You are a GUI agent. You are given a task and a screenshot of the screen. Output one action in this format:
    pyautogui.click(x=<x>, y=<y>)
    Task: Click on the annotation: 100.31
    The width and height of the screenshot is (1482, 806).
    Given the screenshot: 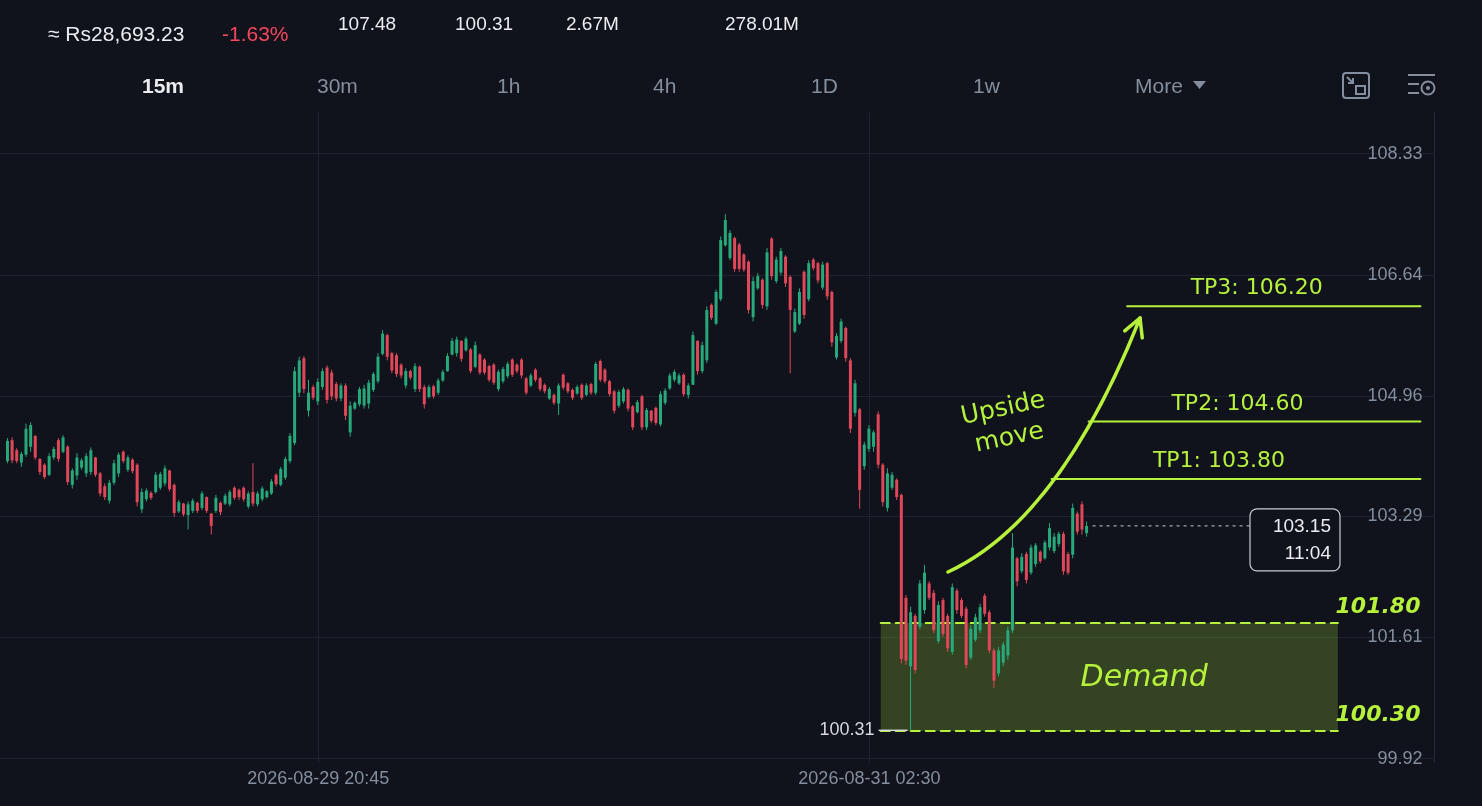 What is the action you would take?
    pyautogui.click(x=847, y=729)
    